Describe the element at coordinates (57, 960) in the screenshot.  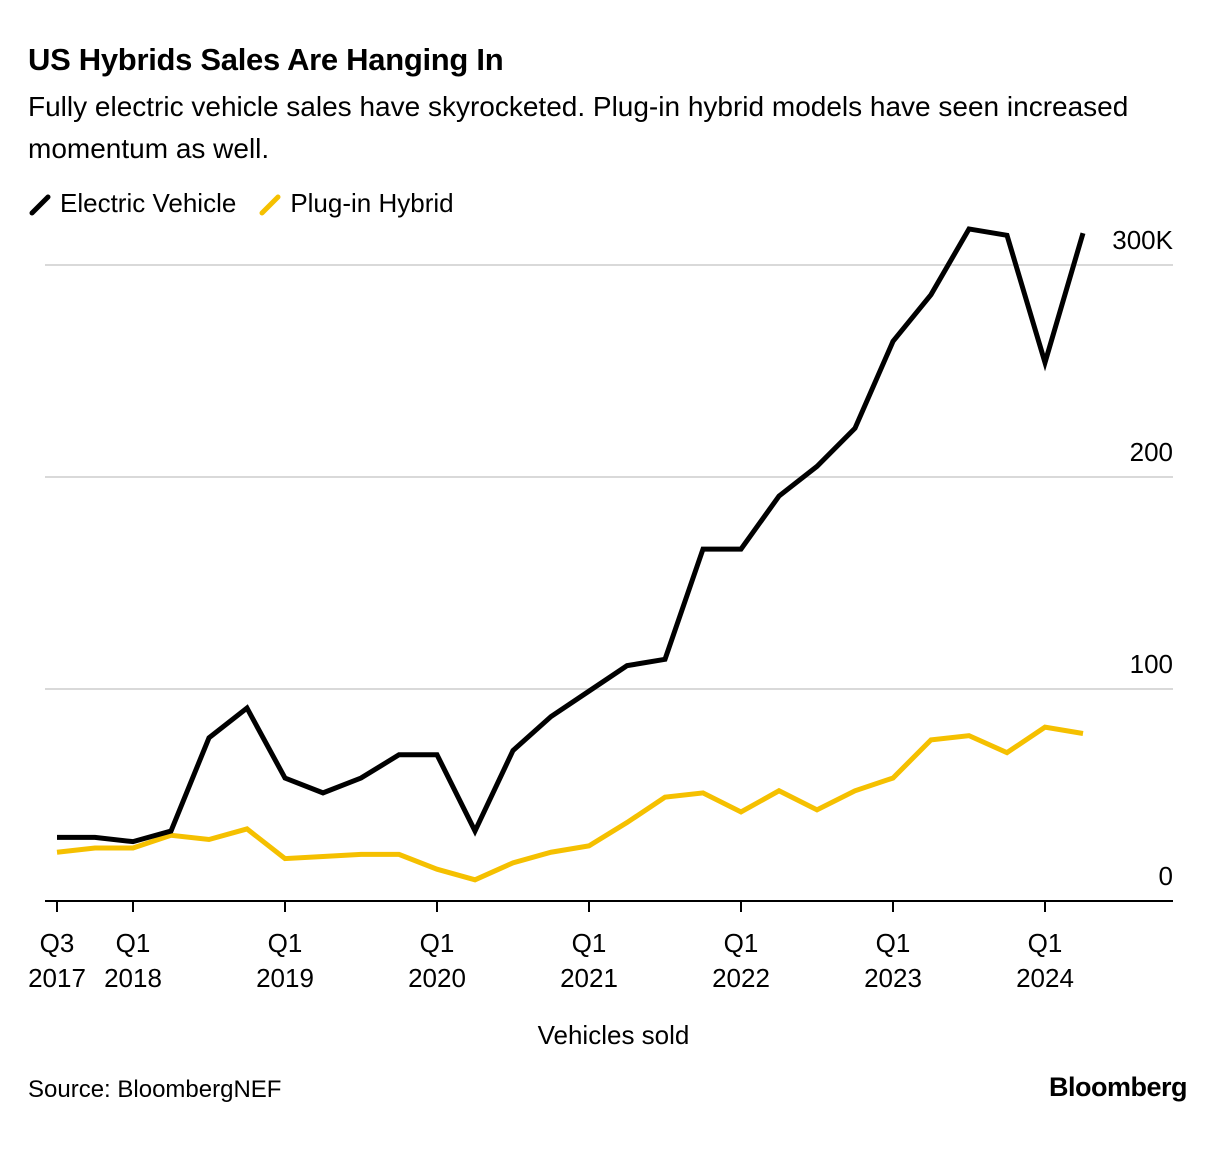
I see `x-tick-label: Q3 2017` at that location.